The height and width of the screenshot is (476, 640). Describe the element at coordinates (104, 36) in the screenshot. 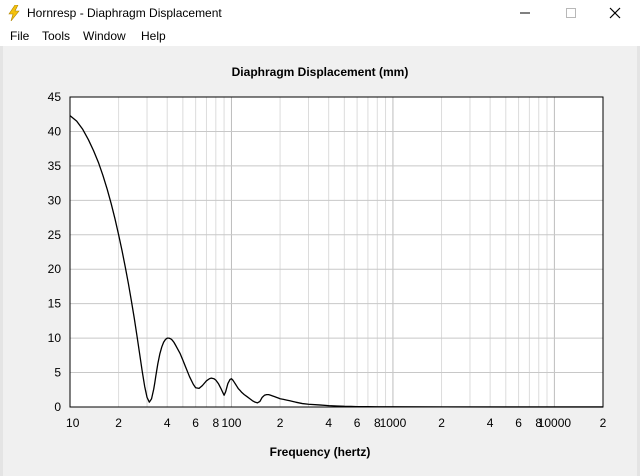

I see `menu-window: Window` at that location.